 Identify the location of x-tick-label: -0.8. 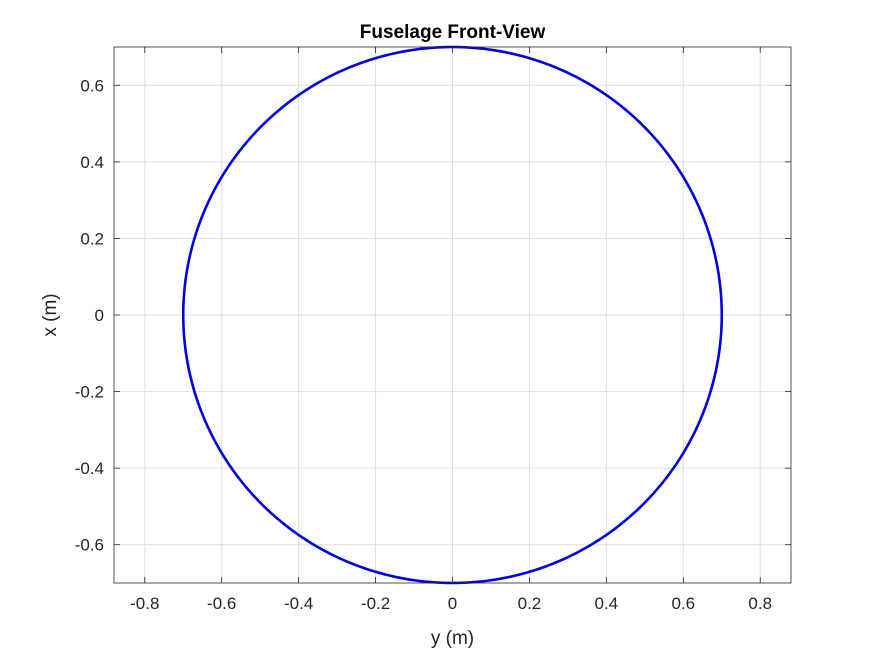
(144, 603).